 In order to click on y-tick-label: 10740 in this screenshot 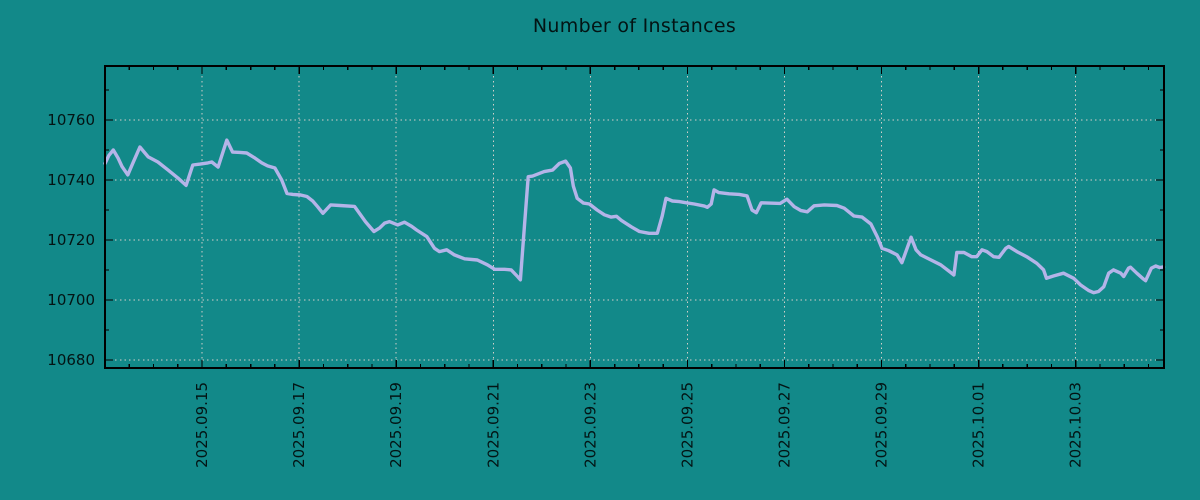, I will do `click(71, 180)`.